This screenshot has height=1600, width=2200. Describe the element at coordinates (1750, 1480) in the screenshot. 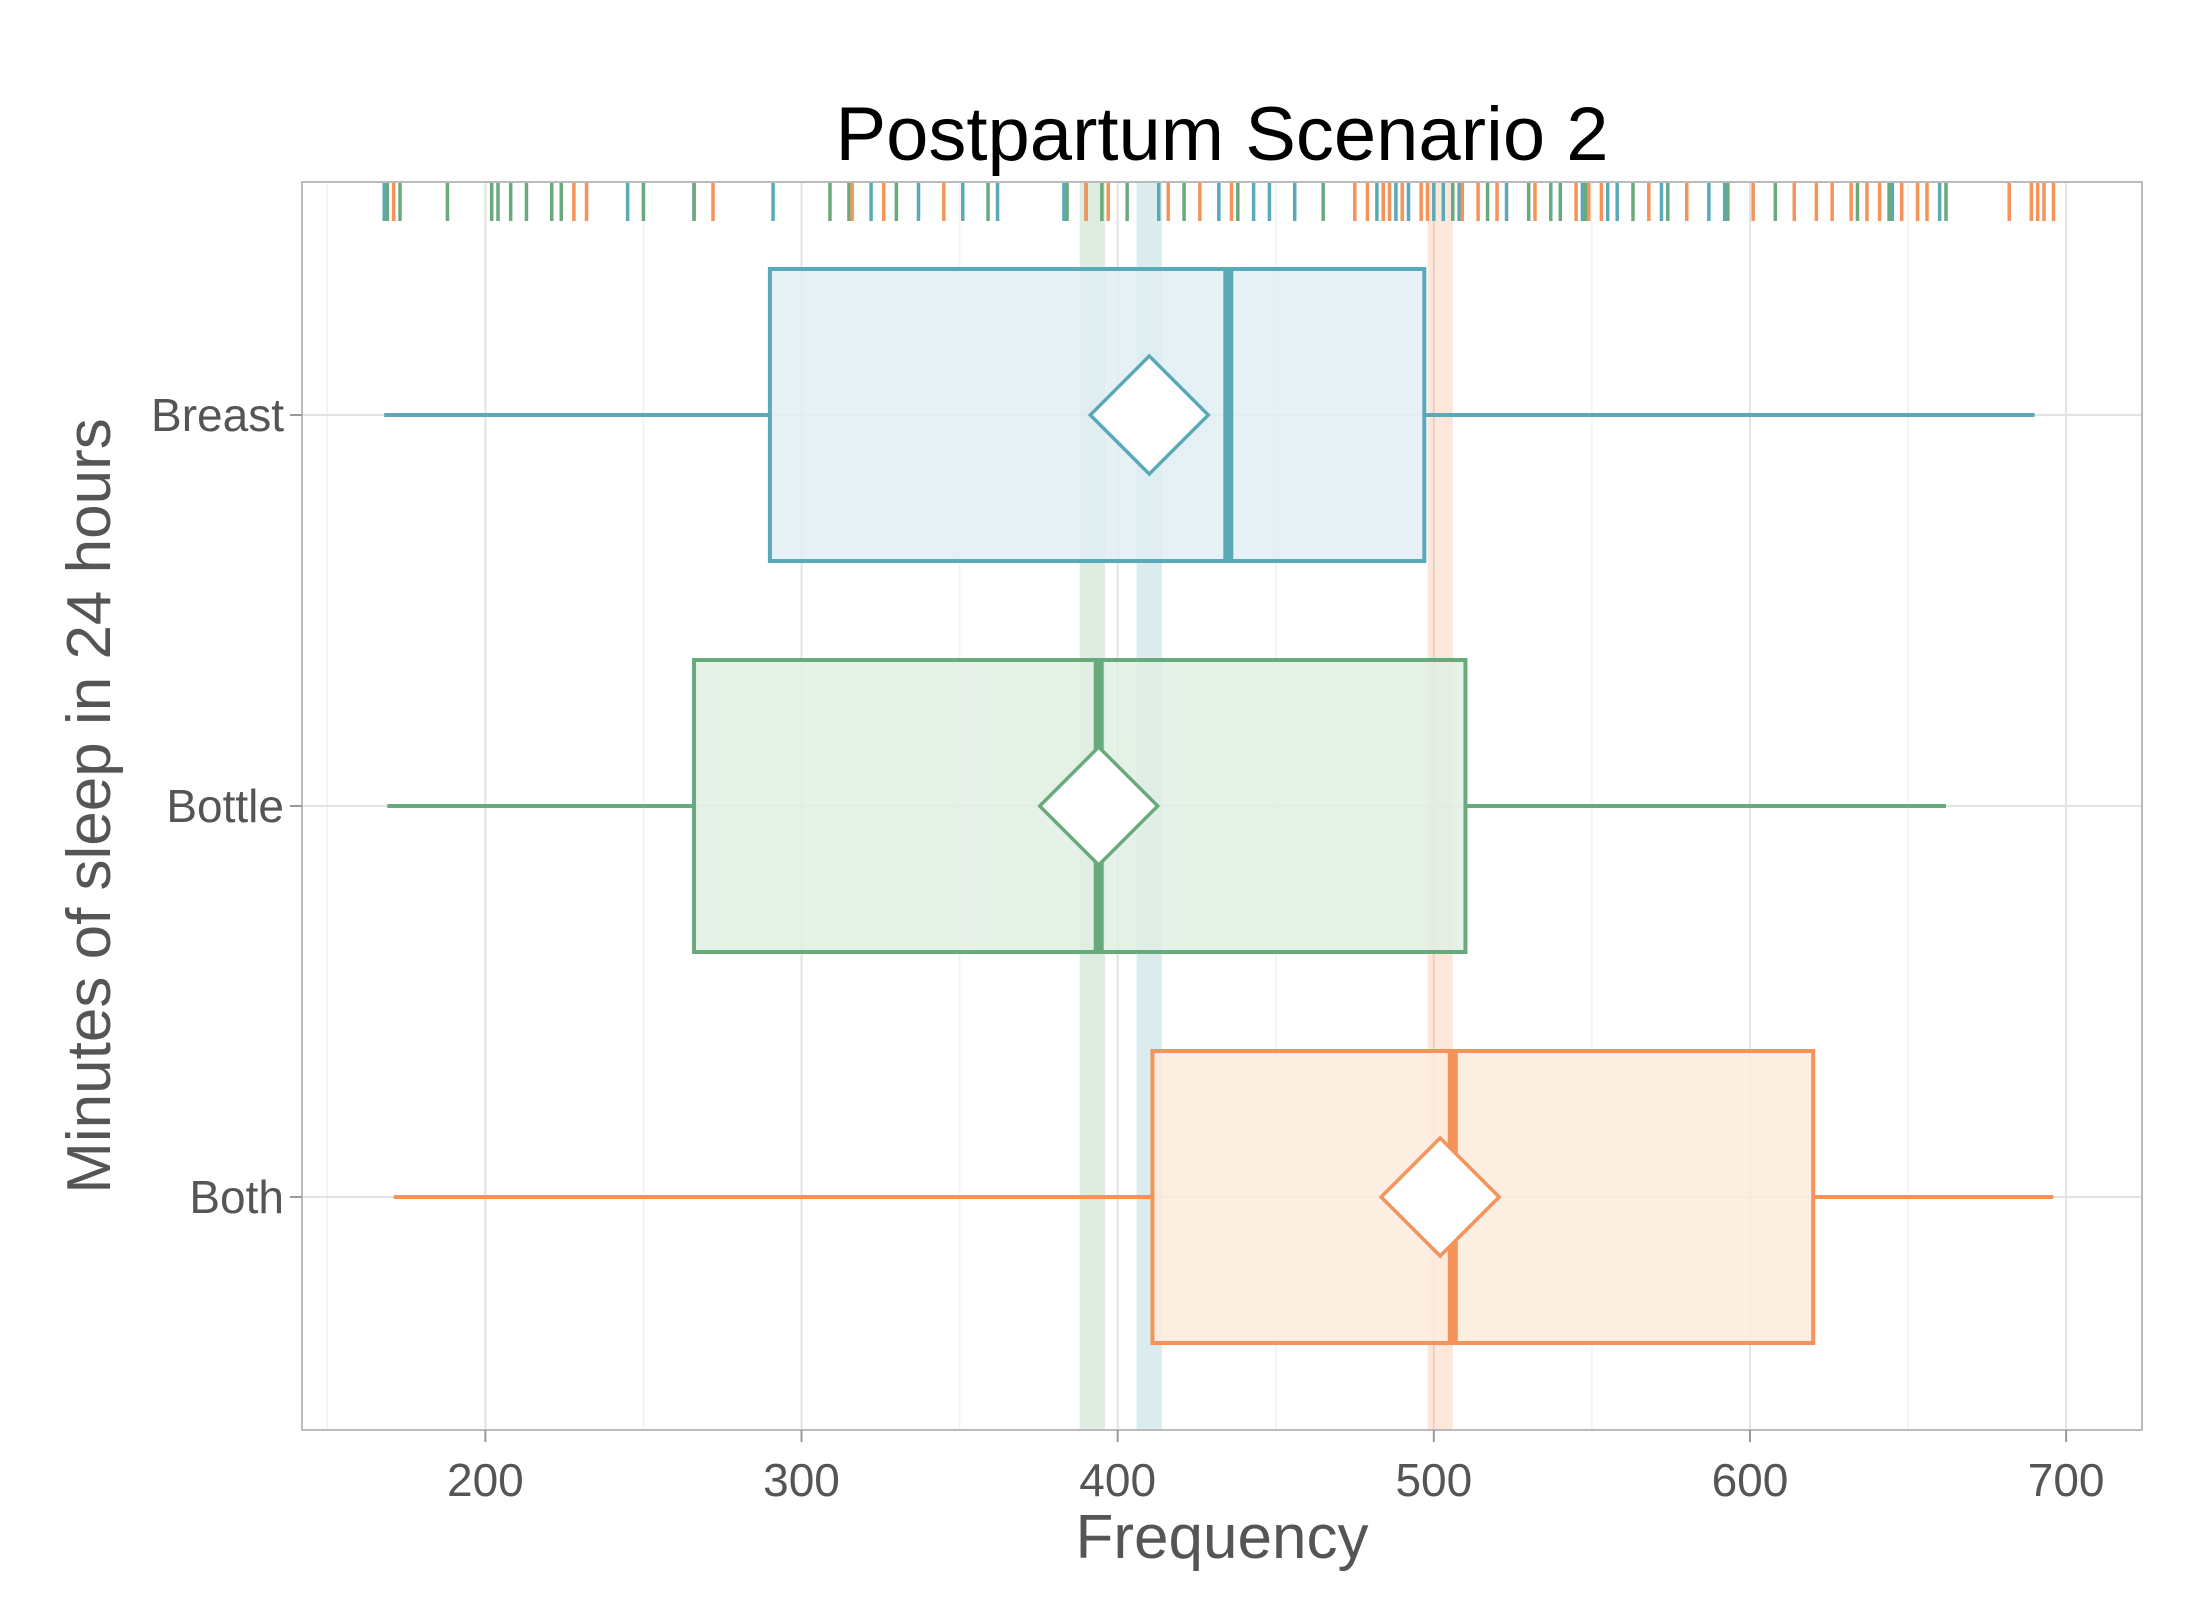

I see `x-tick-label: 600` at that location.